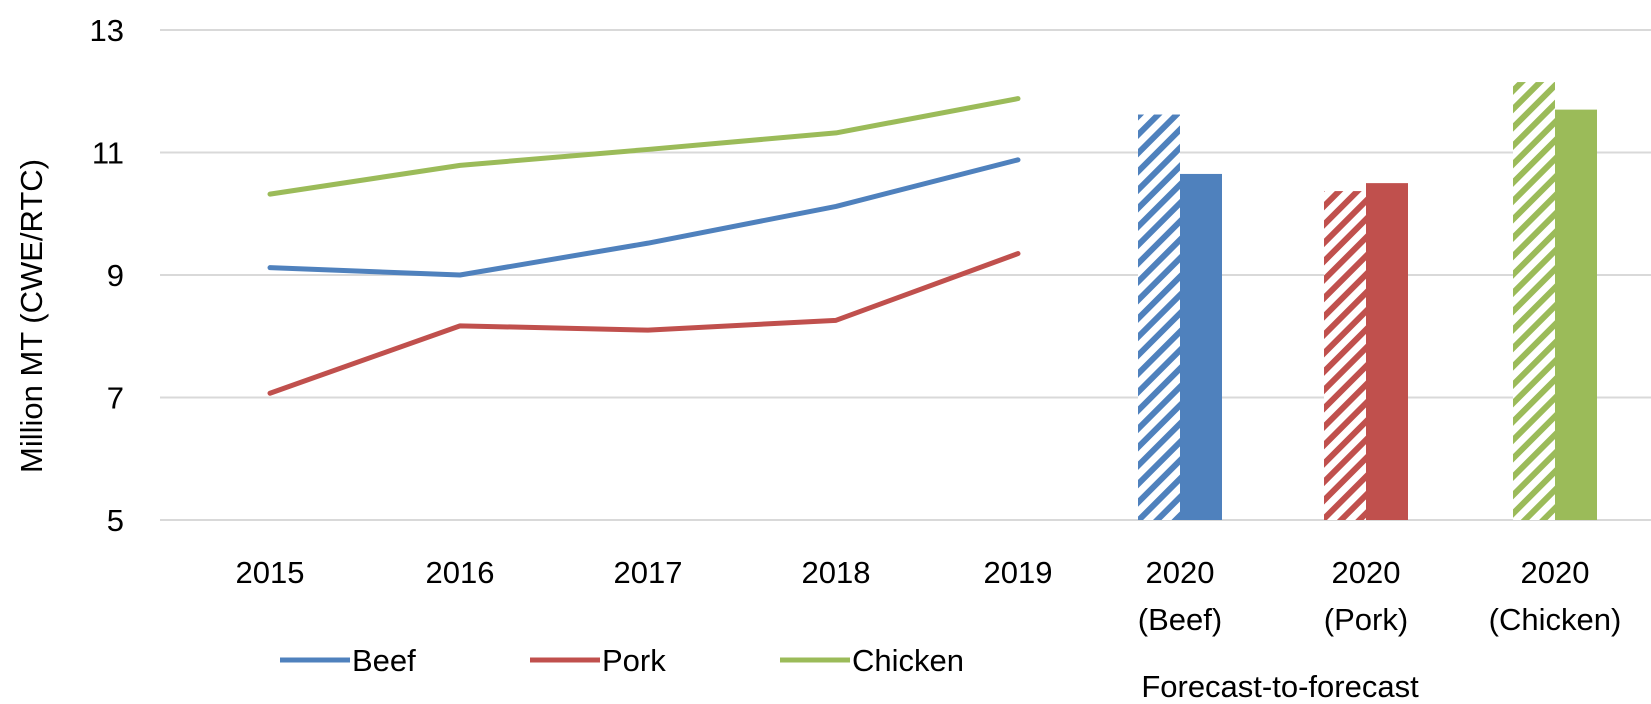 This screenshot has width=1651, height=704. Describe the element at coordinates (644, 146) in the screenshot. I see `series-line-chicken` at that location.